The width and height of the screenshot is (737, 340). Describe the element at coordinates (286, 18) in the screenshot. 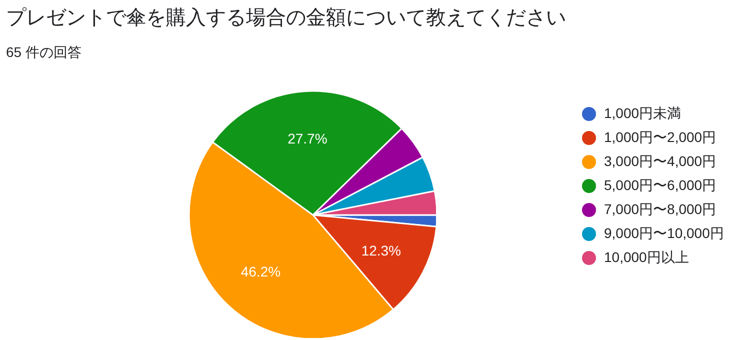

I see `chart-title: プレゼントで傘を購入する場合の金額について教えてください` at that location.